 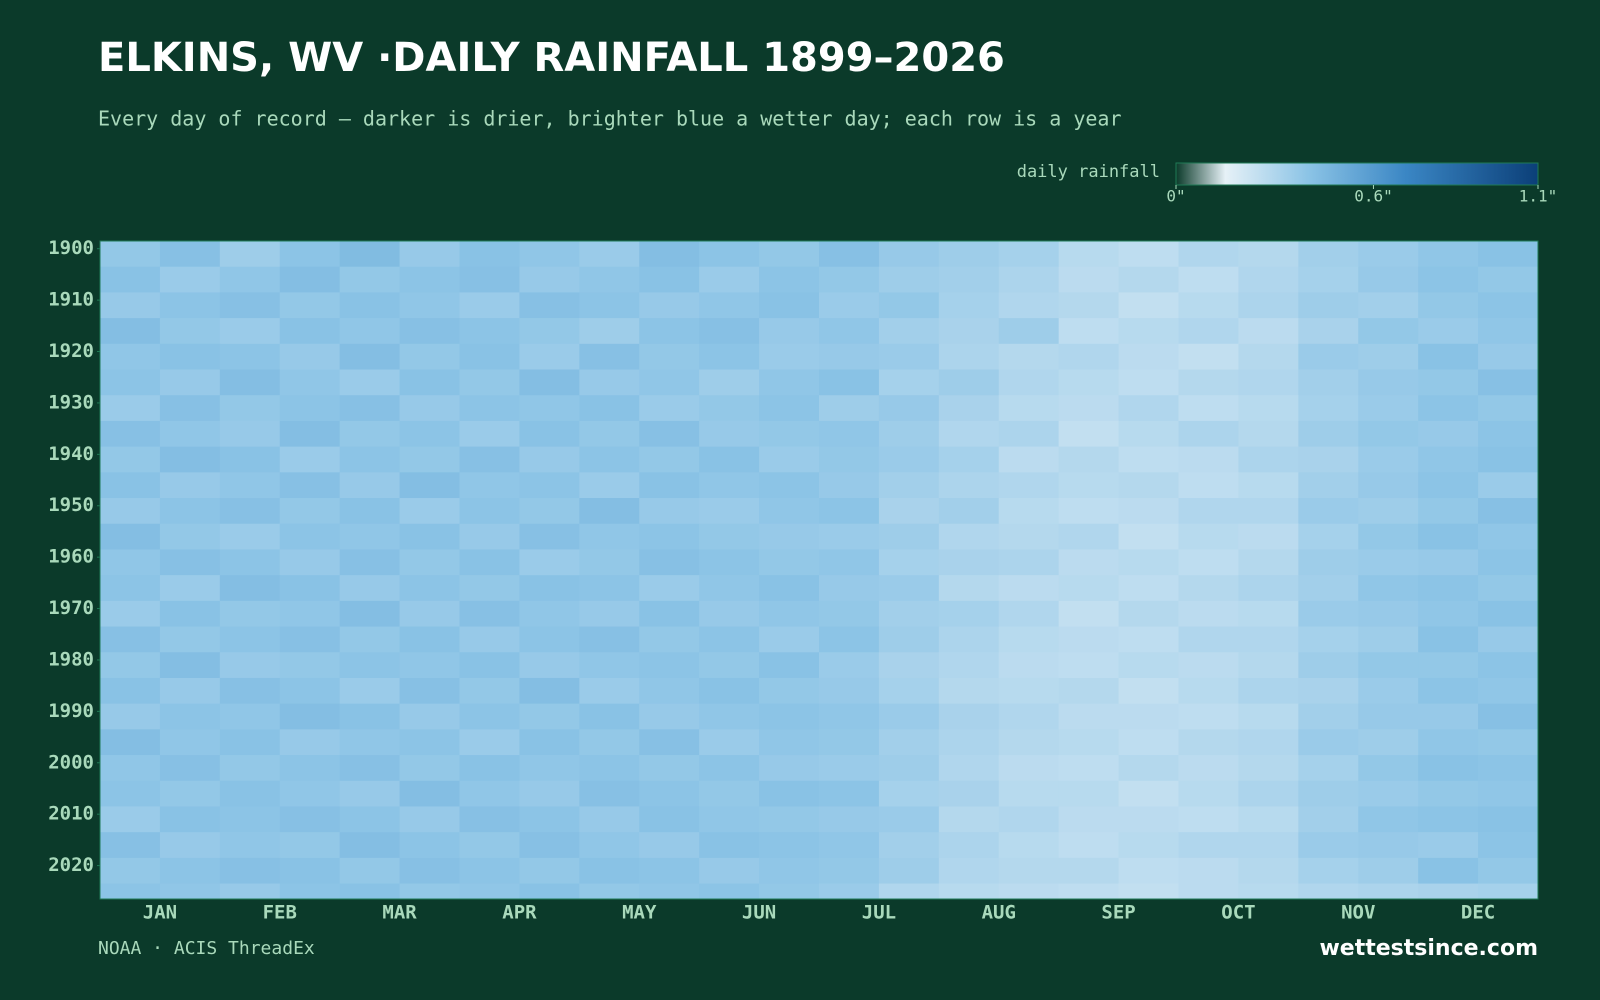 I want to click on y-tick-label: 1960, so click(x=71, y=557).